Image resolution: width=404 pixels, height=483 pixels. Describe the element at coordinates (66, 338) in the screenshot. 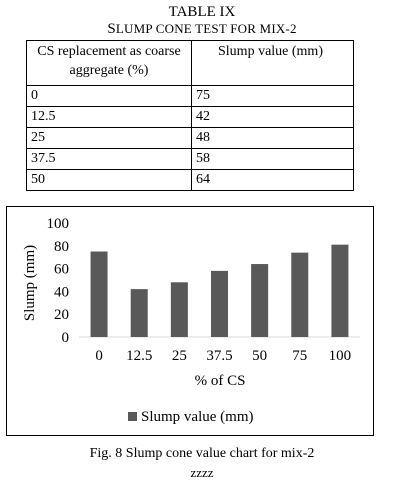

I see `y-tick-label: 0` at that location.